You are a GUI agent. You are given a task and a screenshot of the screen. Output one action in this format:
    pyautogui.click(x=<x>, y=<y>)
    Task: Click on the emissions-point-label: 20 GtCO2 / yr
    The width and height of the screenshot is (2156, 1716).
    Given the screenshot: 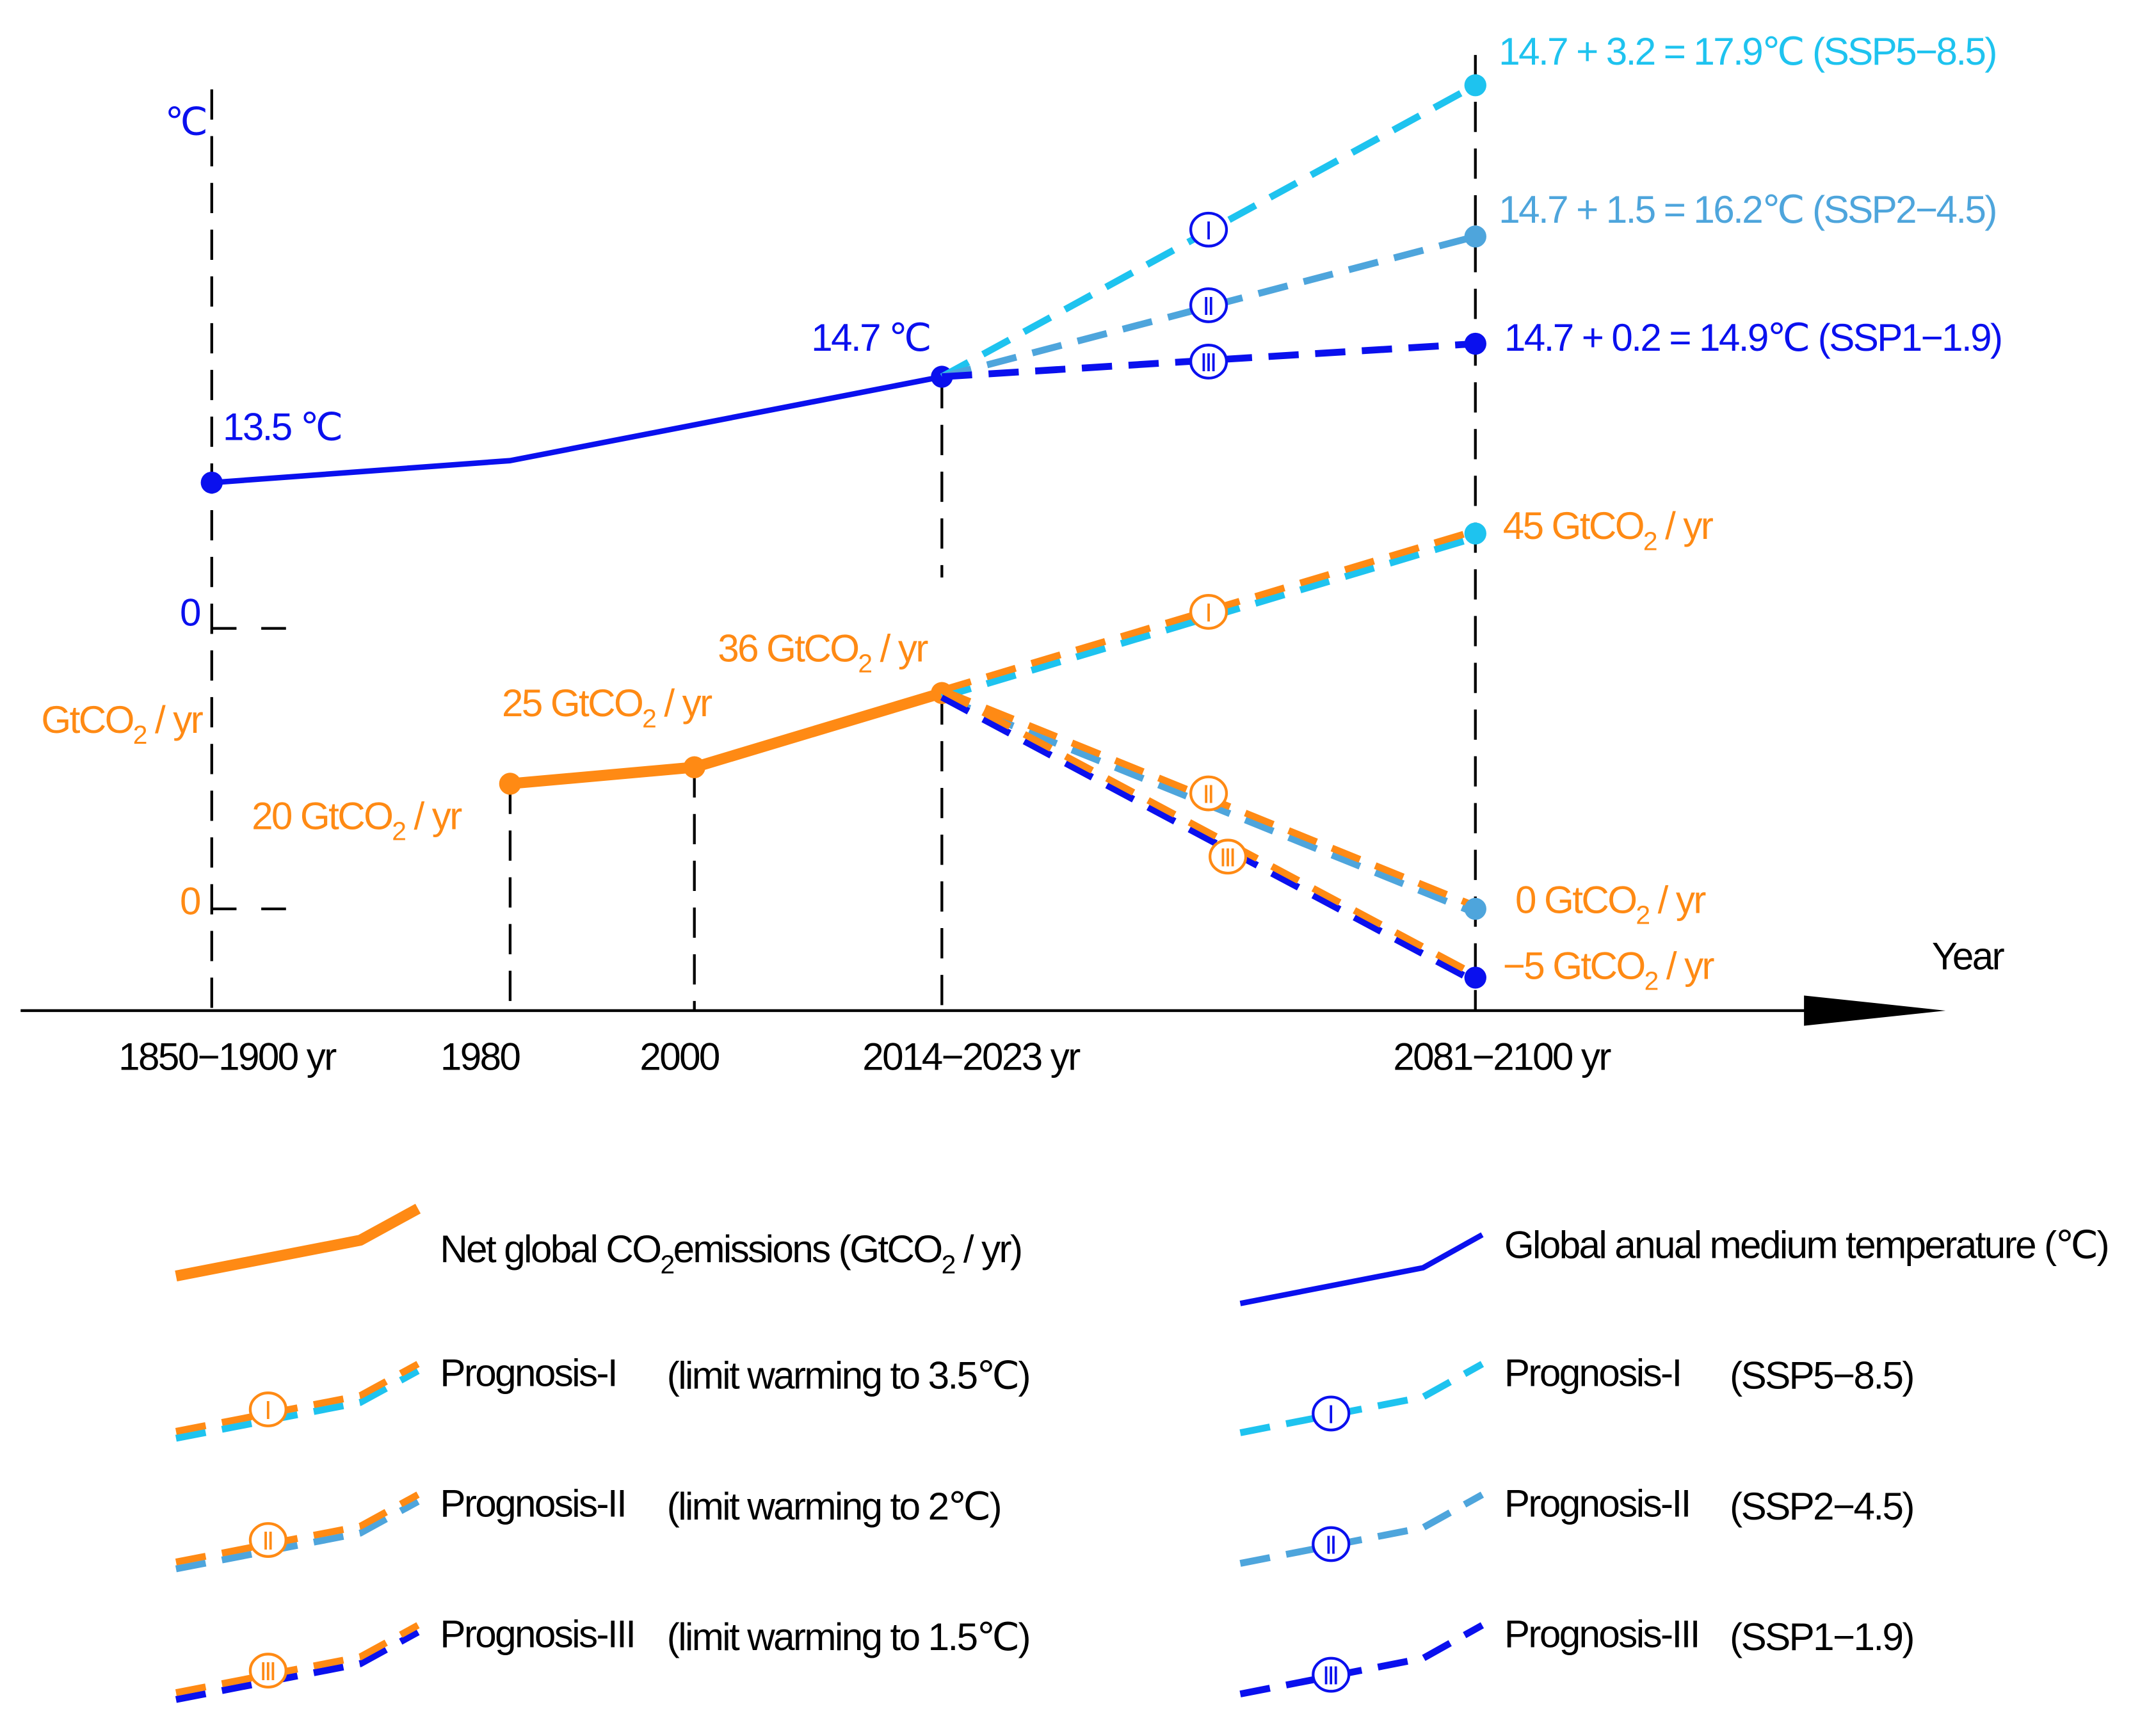 What is the action you would take?
    pyautogui.click(x=357, y=820)
    